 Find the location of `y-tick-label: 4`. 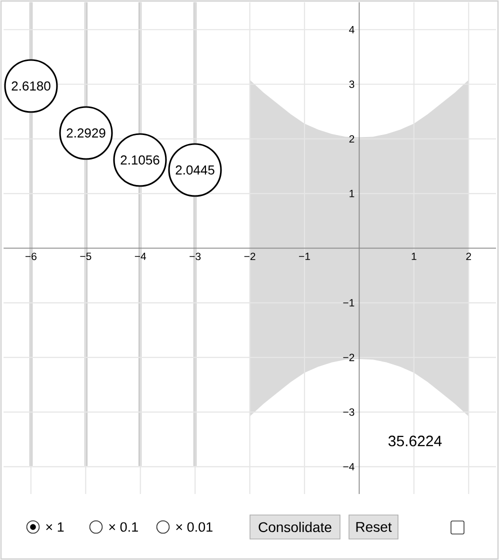

y-tick-label: 4 is located at coordinates (351, 30).